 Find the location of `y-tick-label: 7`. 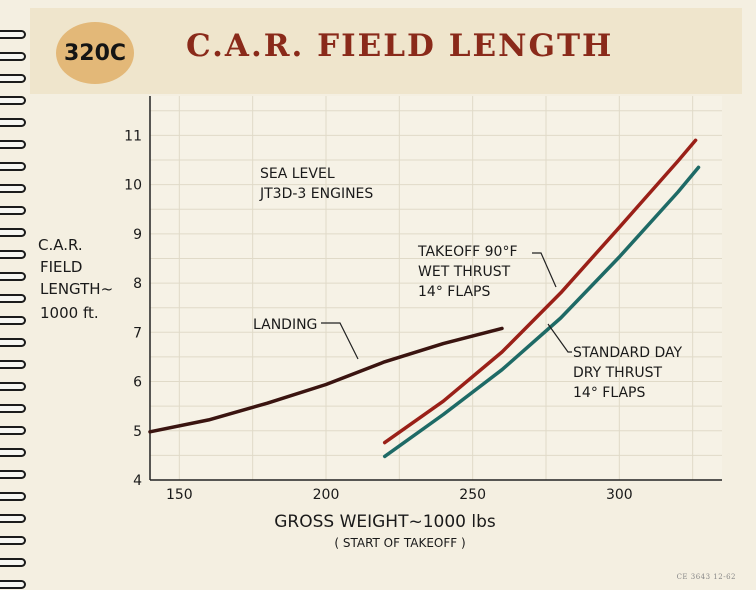

y-tick-label: 7 is located at coordinates (137, 333).